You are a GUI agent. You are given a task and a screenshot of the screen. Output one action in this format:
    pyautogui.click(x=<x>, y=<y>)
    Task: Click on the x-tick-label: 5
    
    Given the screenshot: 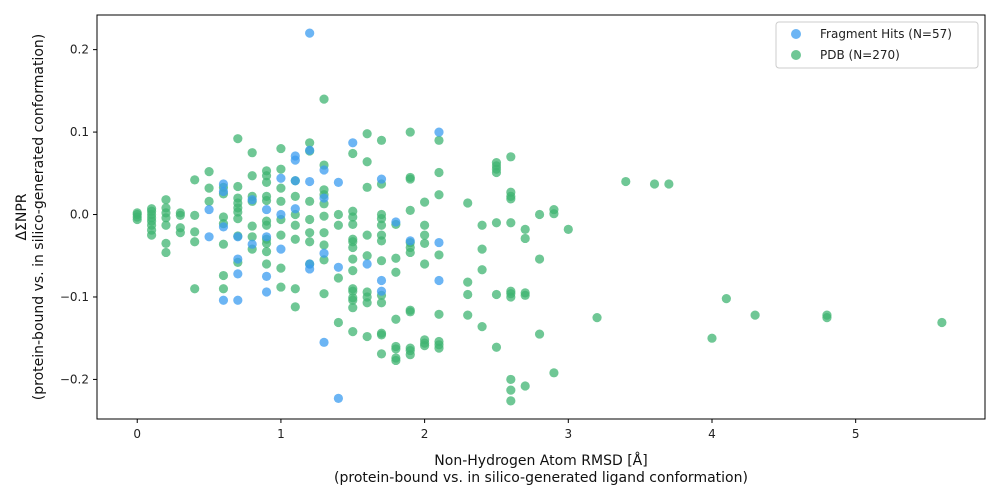 What is the action you would take?
    pyautogui.click(x=856, y=434)
    